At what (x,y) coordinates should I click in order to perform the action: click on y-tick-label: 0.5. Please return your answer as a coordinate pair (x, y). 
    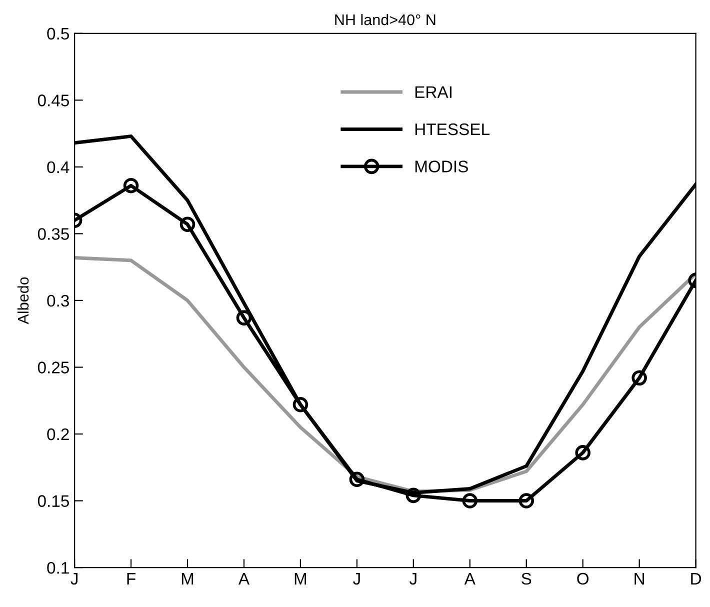
    Looking at the image, I should click on (58, 34).